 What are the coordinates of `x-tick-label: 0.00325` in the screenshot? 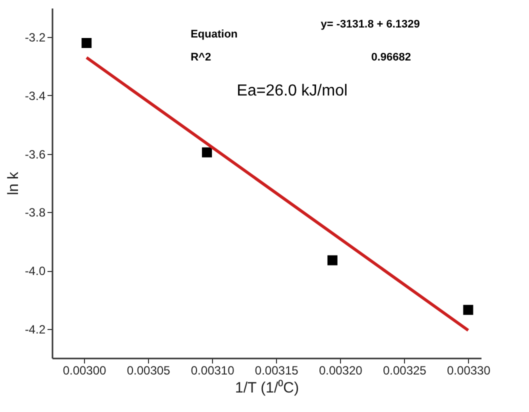 It's located at (404, 371).